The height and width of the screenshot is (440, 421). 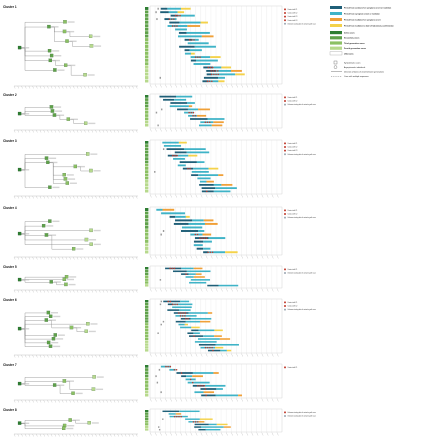 I want to click on legend-swatch, so click(x=336, y=38).